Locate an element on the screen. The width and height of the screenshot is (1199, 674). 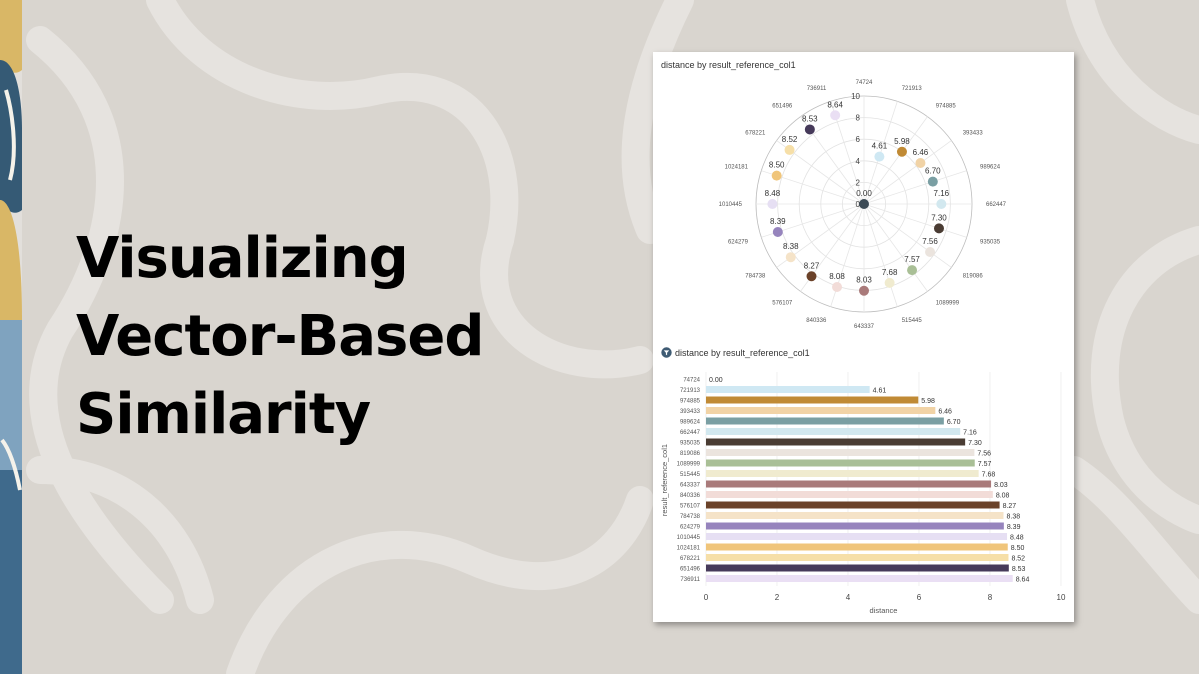
y-tick-label: 576107 is located at coordinates (690, 506).